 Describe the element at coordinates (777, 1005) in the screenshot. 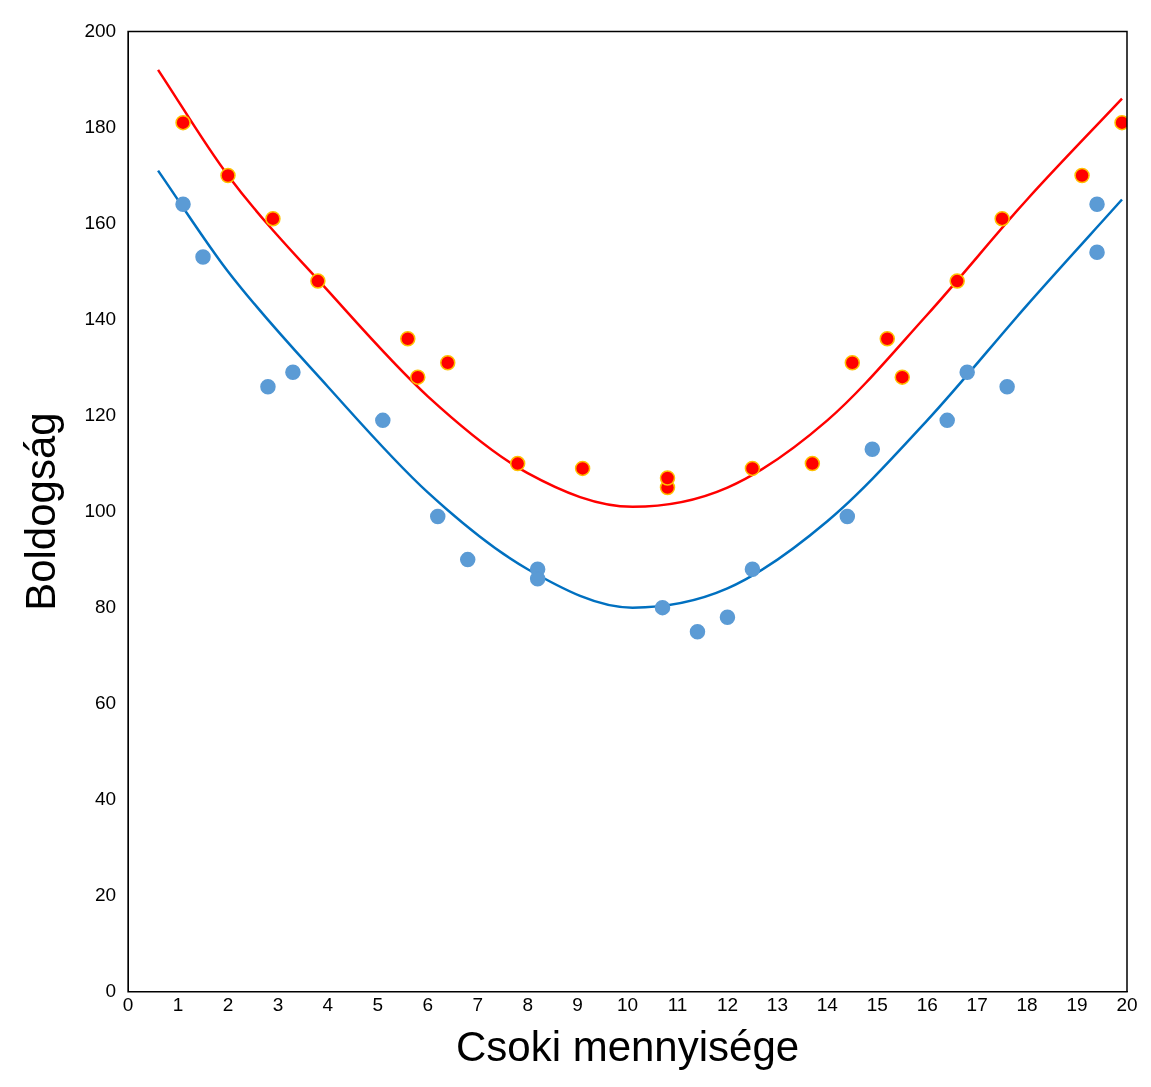

I see `x-tick-label: 13` at that location.